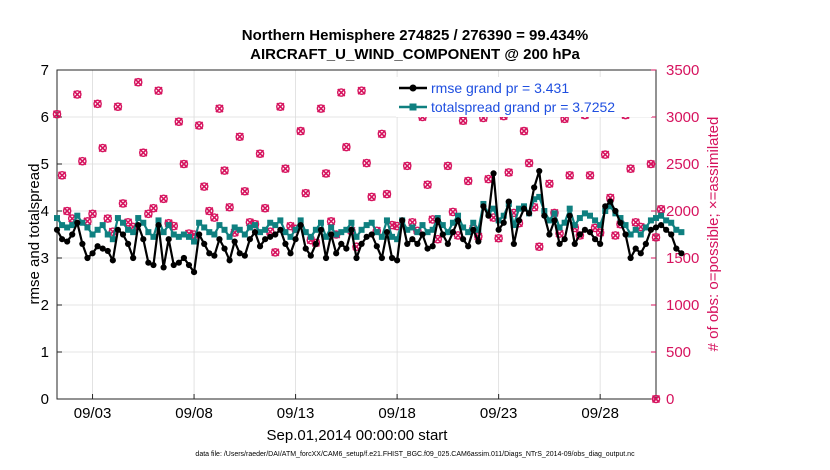 The width and height of the screenshot is (830, 470). I want to click on y-right-tick-label: 3500, so click(682, 70).